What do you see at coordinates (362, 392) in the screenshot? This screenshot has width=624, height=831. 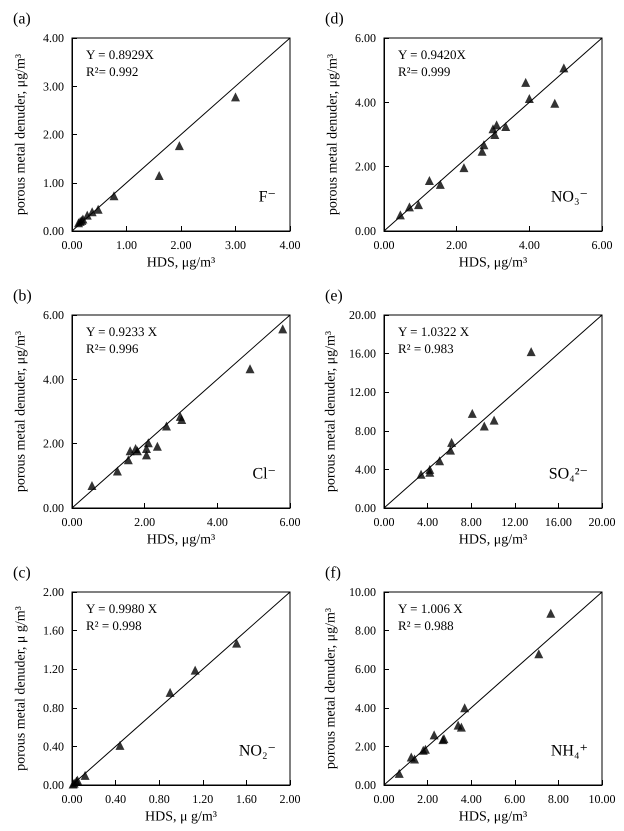 I see `y-tick-label: 12.00` at bounding box center [362, 392].